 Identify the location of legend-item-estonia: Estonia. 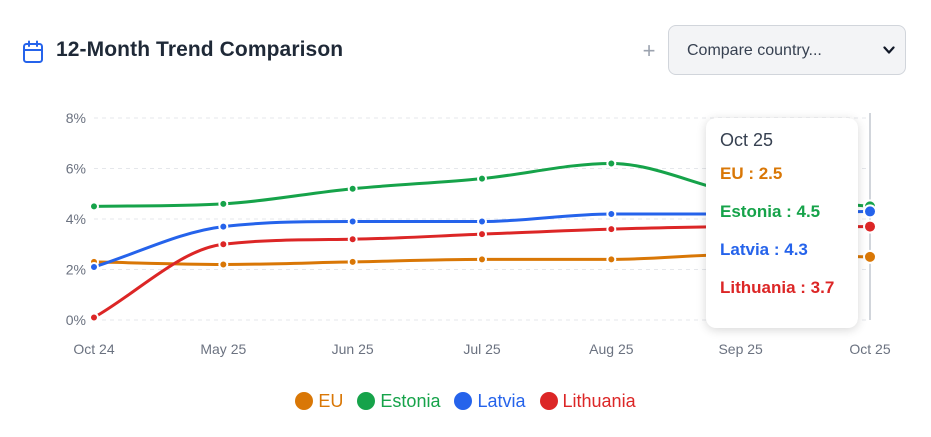
(398, 401).